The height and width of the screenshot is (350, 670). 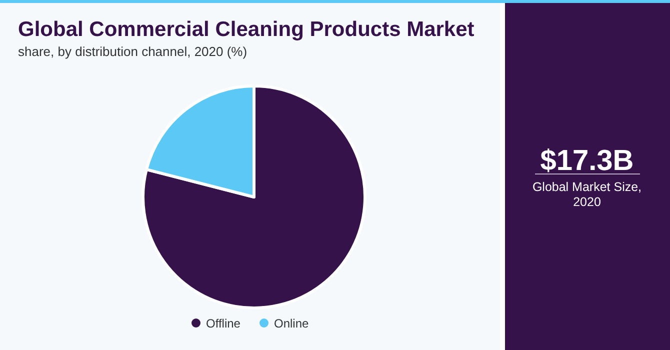 What do you see at coordinates (292, 323) in the screenshot?
I see `legend-label: Online` at bounding box center [292, 323].